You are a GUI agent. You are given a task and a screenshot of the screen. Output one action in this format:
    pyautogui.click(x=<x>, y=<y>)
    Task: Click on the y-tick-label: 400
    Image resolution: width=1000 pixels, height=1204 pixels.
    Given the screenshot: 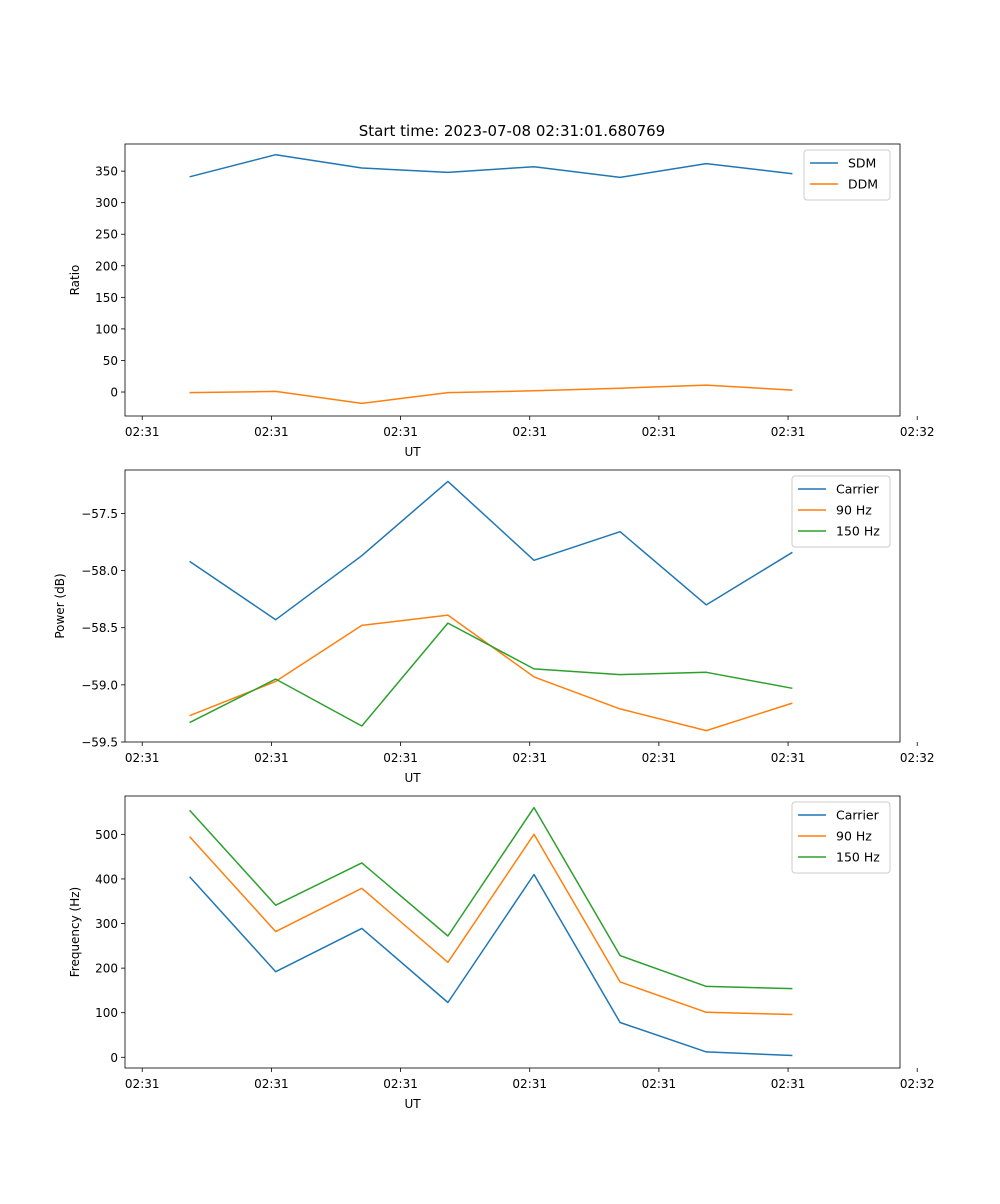 What is the action you would take?
    pyautogui.click(x=106, y=879)
    